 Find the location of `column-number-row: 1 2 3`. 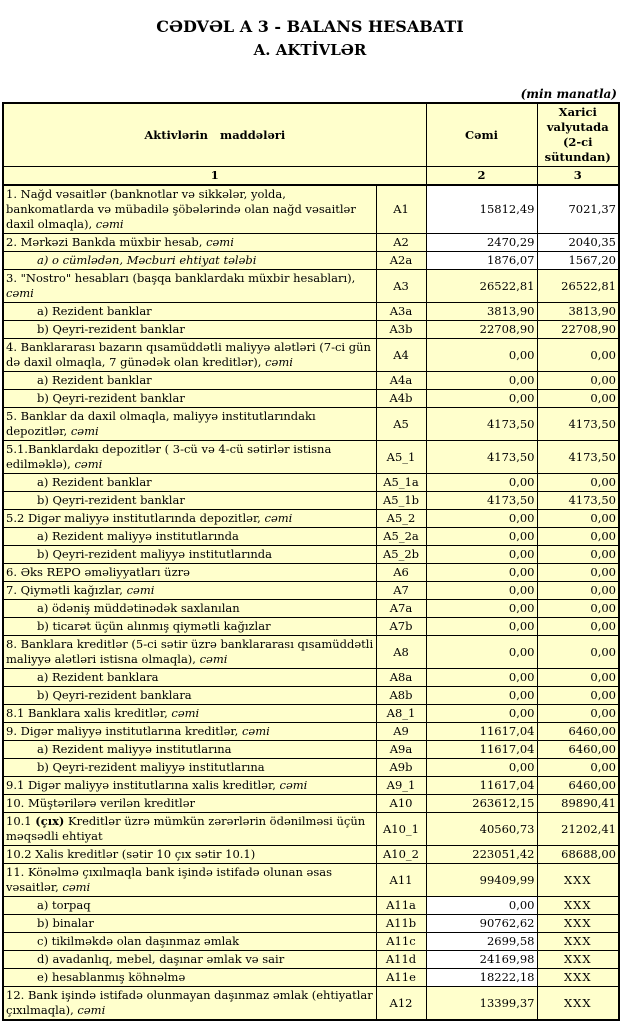

column-number-row: 1 2 3 is located at coordinates (311, 176).